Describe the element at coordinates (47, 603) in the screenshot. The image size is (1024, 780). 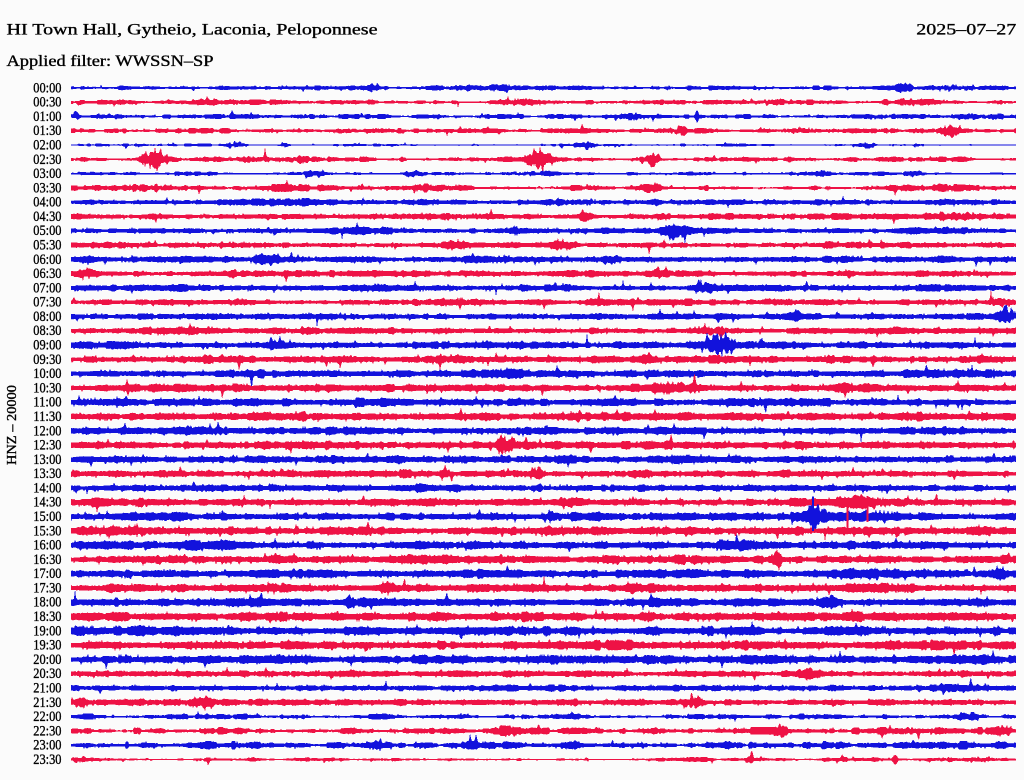
I see `svg-text: 18:00` at that location.